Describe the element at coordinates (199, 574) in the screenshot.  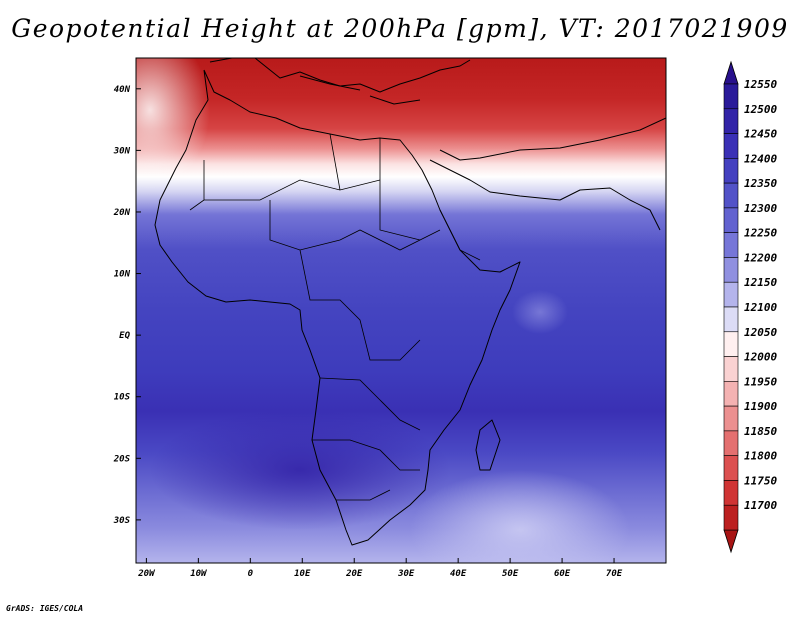
I see `lon-tick-label: 10W` at that location.